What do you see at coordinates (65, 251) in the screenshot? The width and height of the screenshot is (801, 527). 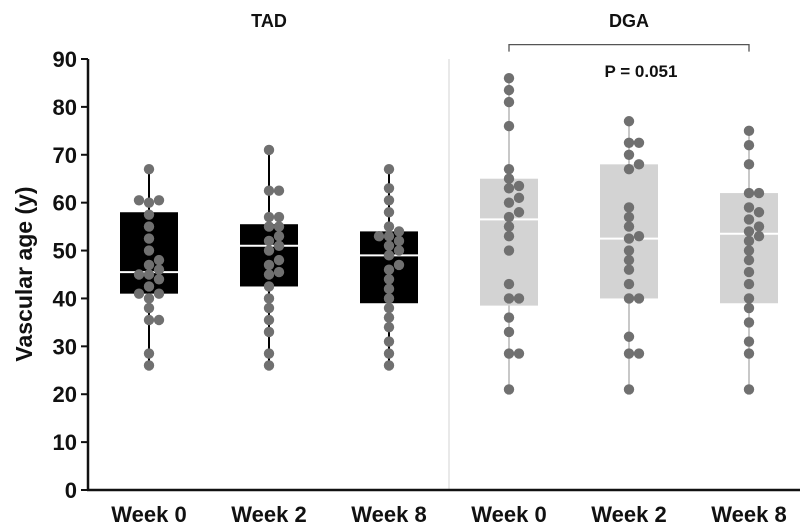 I see `y-tick-label: 50` at bounding box center [65, 251].